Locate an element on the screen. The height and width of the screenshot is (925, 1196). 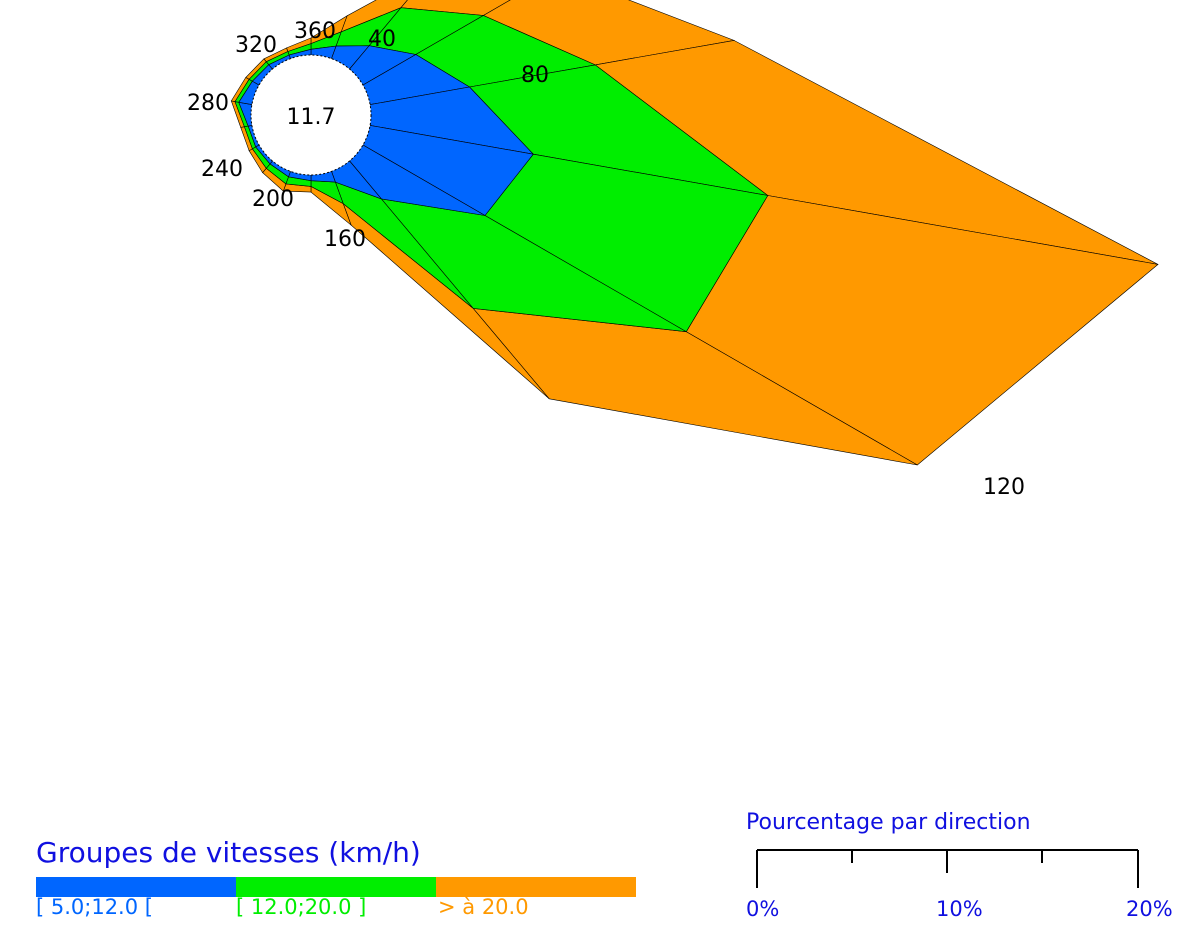
calm-circle is located at coordinates (311, 115).